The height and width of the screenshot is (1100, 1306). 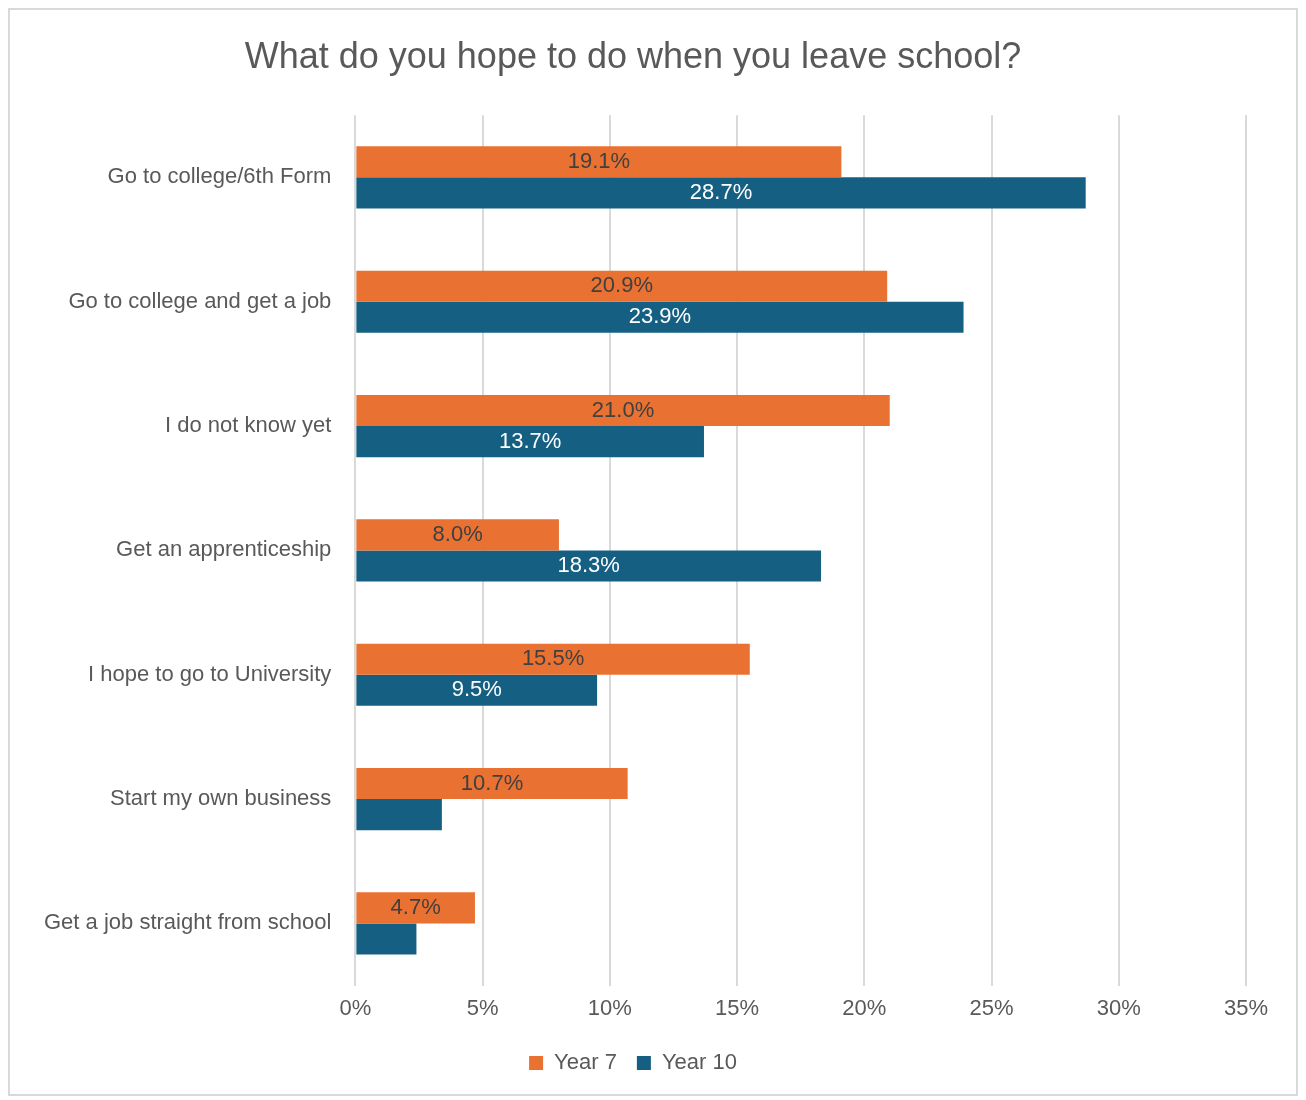 I want to click on data-label: 10.7%, so click(x=492, y=782).